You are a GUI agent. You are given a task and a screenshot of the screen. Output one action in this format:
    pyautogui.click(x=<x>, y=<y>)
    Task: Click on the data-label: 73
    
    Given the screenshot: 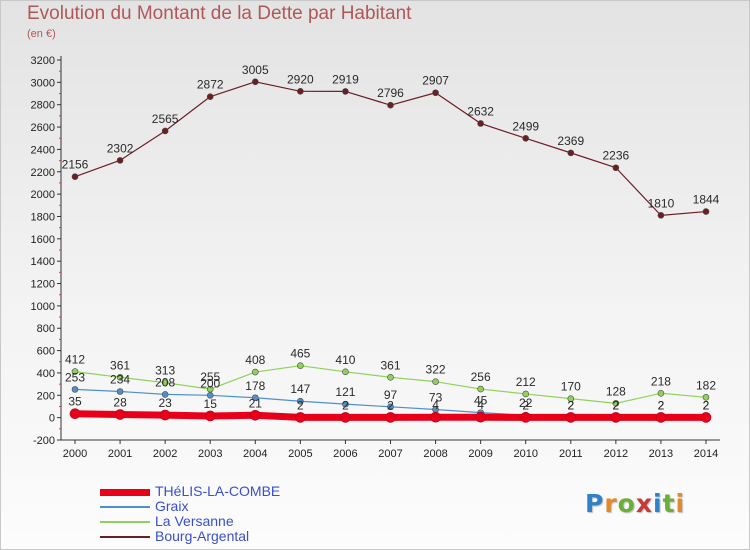 What is the action you would take?
    pyautogui.click(x=436, y=397)
    